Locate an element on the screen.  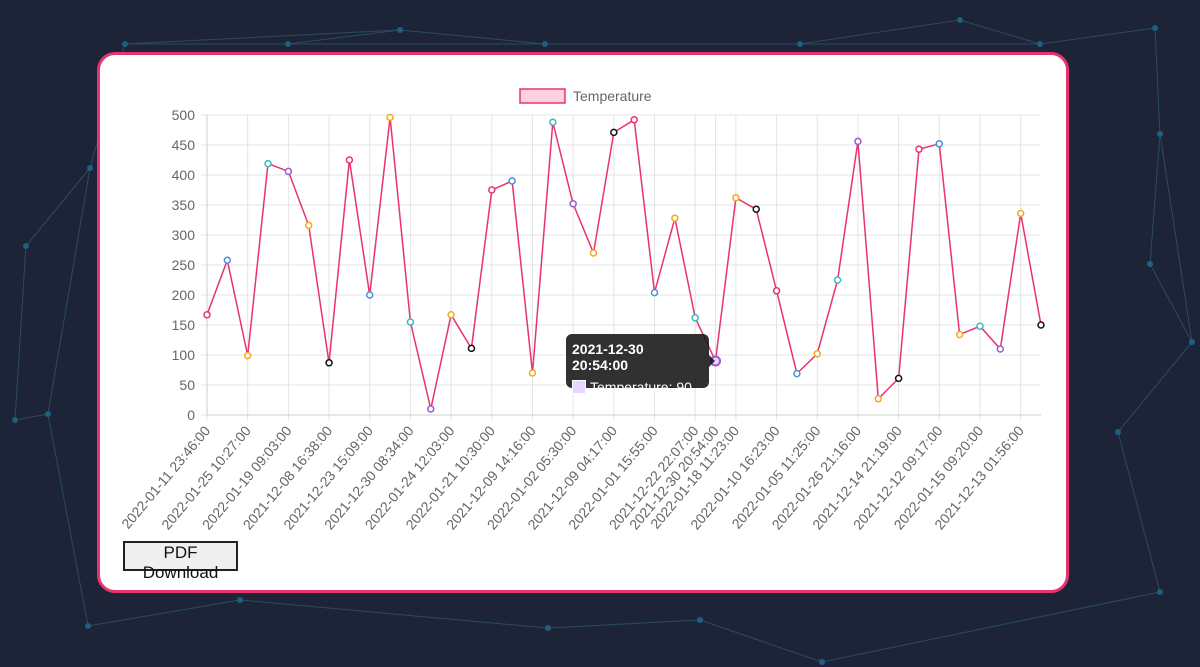
y-tick-label: 200 is located at coordinates (184, 295).